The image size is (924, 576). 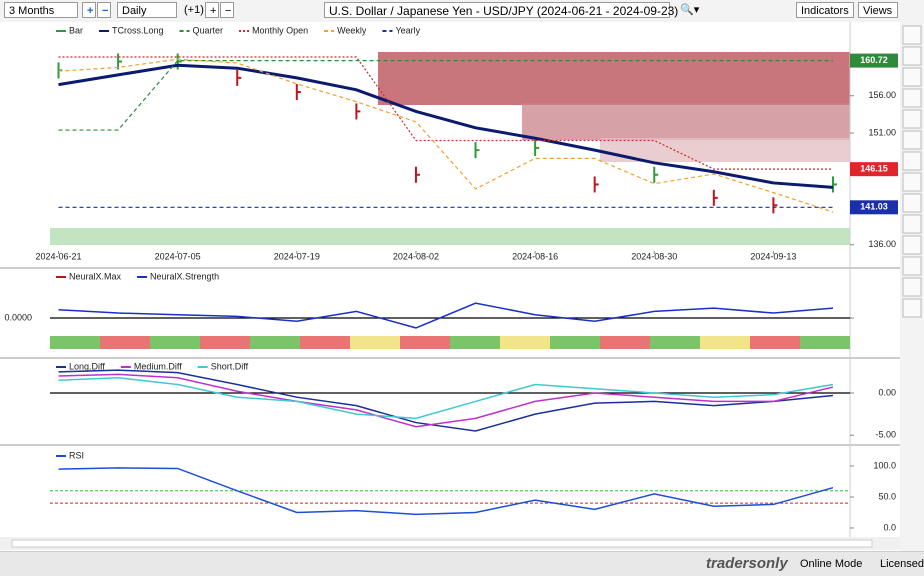 I want to click on side-tools, so click(x=912, y=171).